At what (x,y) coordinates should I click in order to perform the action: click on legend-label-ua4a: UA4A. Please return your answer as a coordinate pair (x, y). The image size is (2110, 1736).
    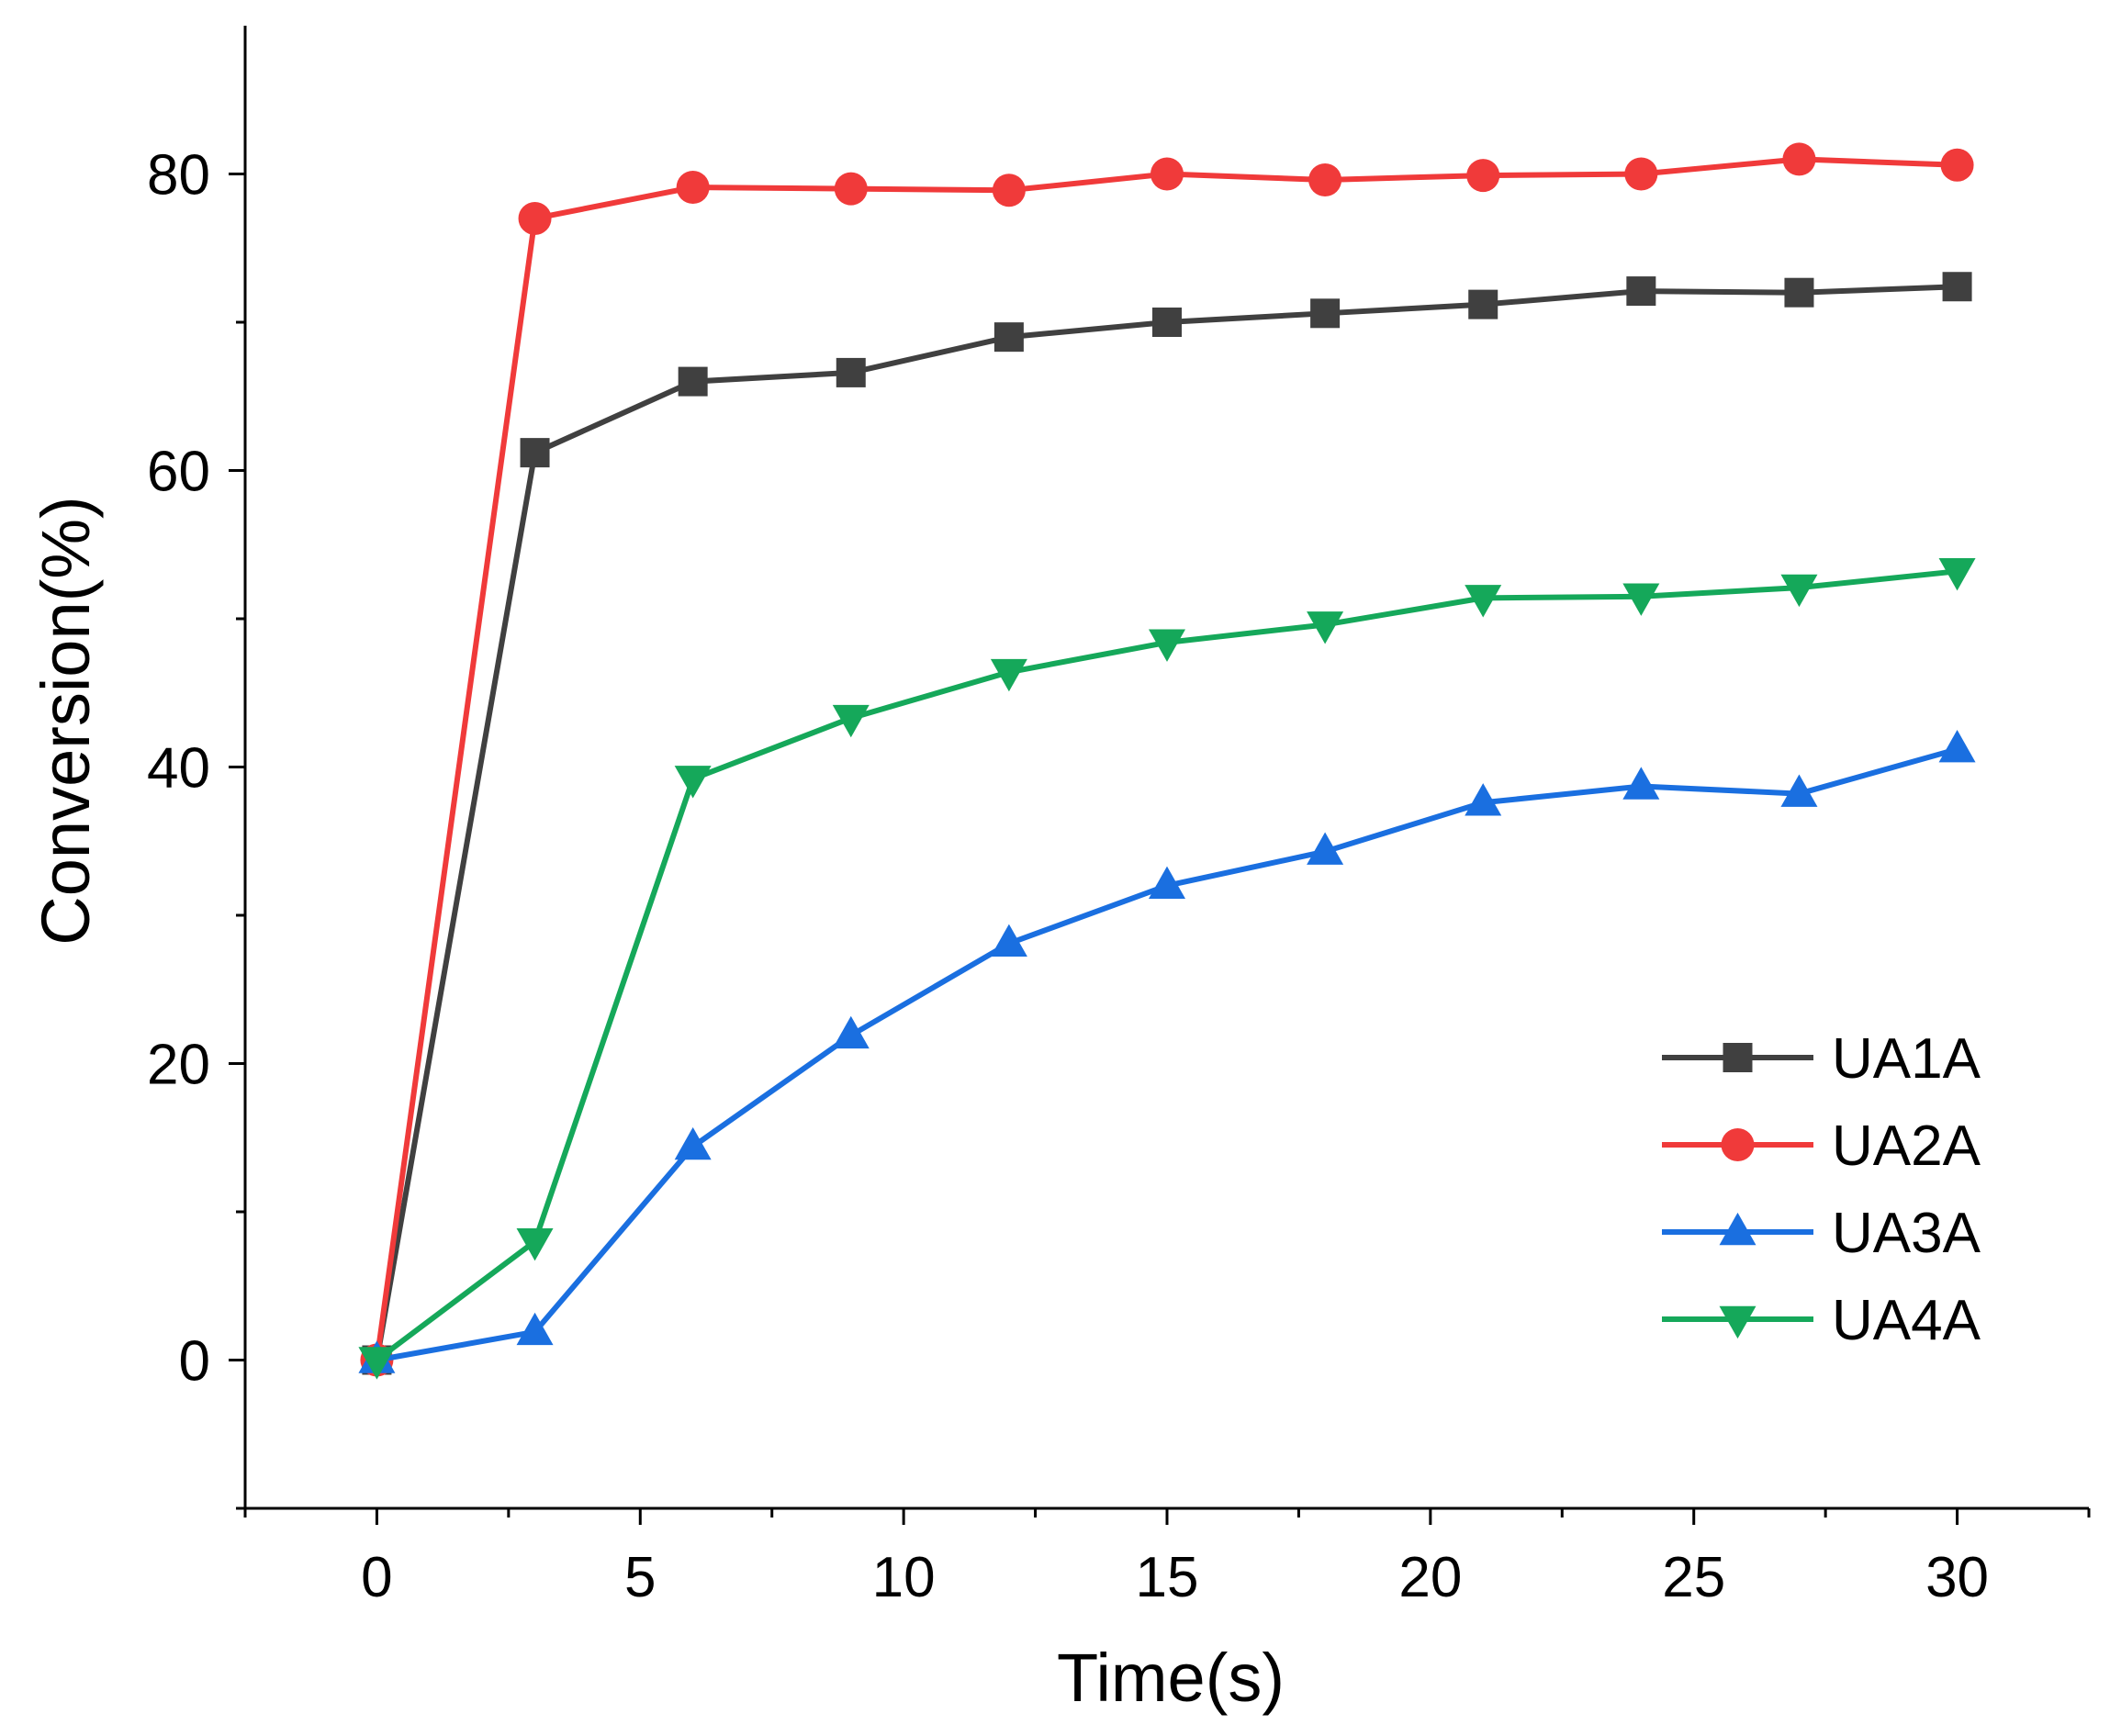
    Looking at the image, I should click on (1906, 1320).